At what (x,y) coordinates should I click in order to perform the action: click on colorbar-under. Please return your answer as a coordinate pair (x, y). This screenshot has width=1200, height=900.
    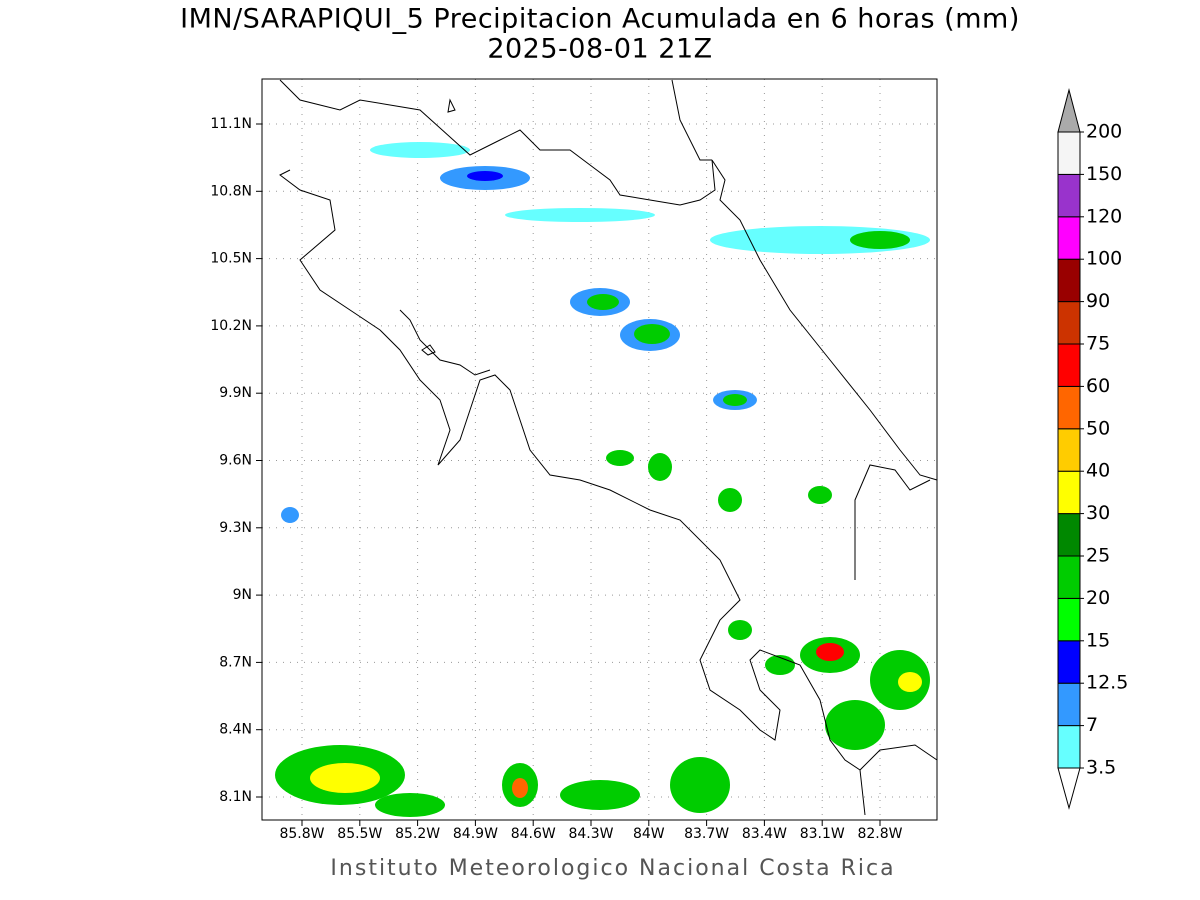
    Looking at the image, I should click on (1069, 788).